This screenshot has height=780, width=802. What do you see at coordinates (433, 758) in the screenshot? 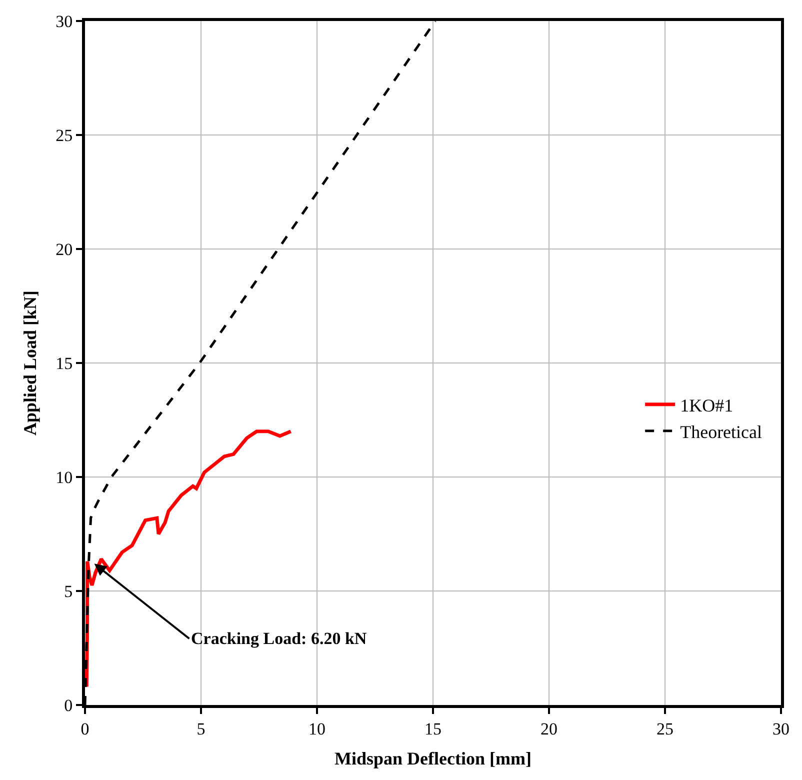
I see `x-axis-title: Midspan Deflection [mm]` at bounding box center [433, 758].